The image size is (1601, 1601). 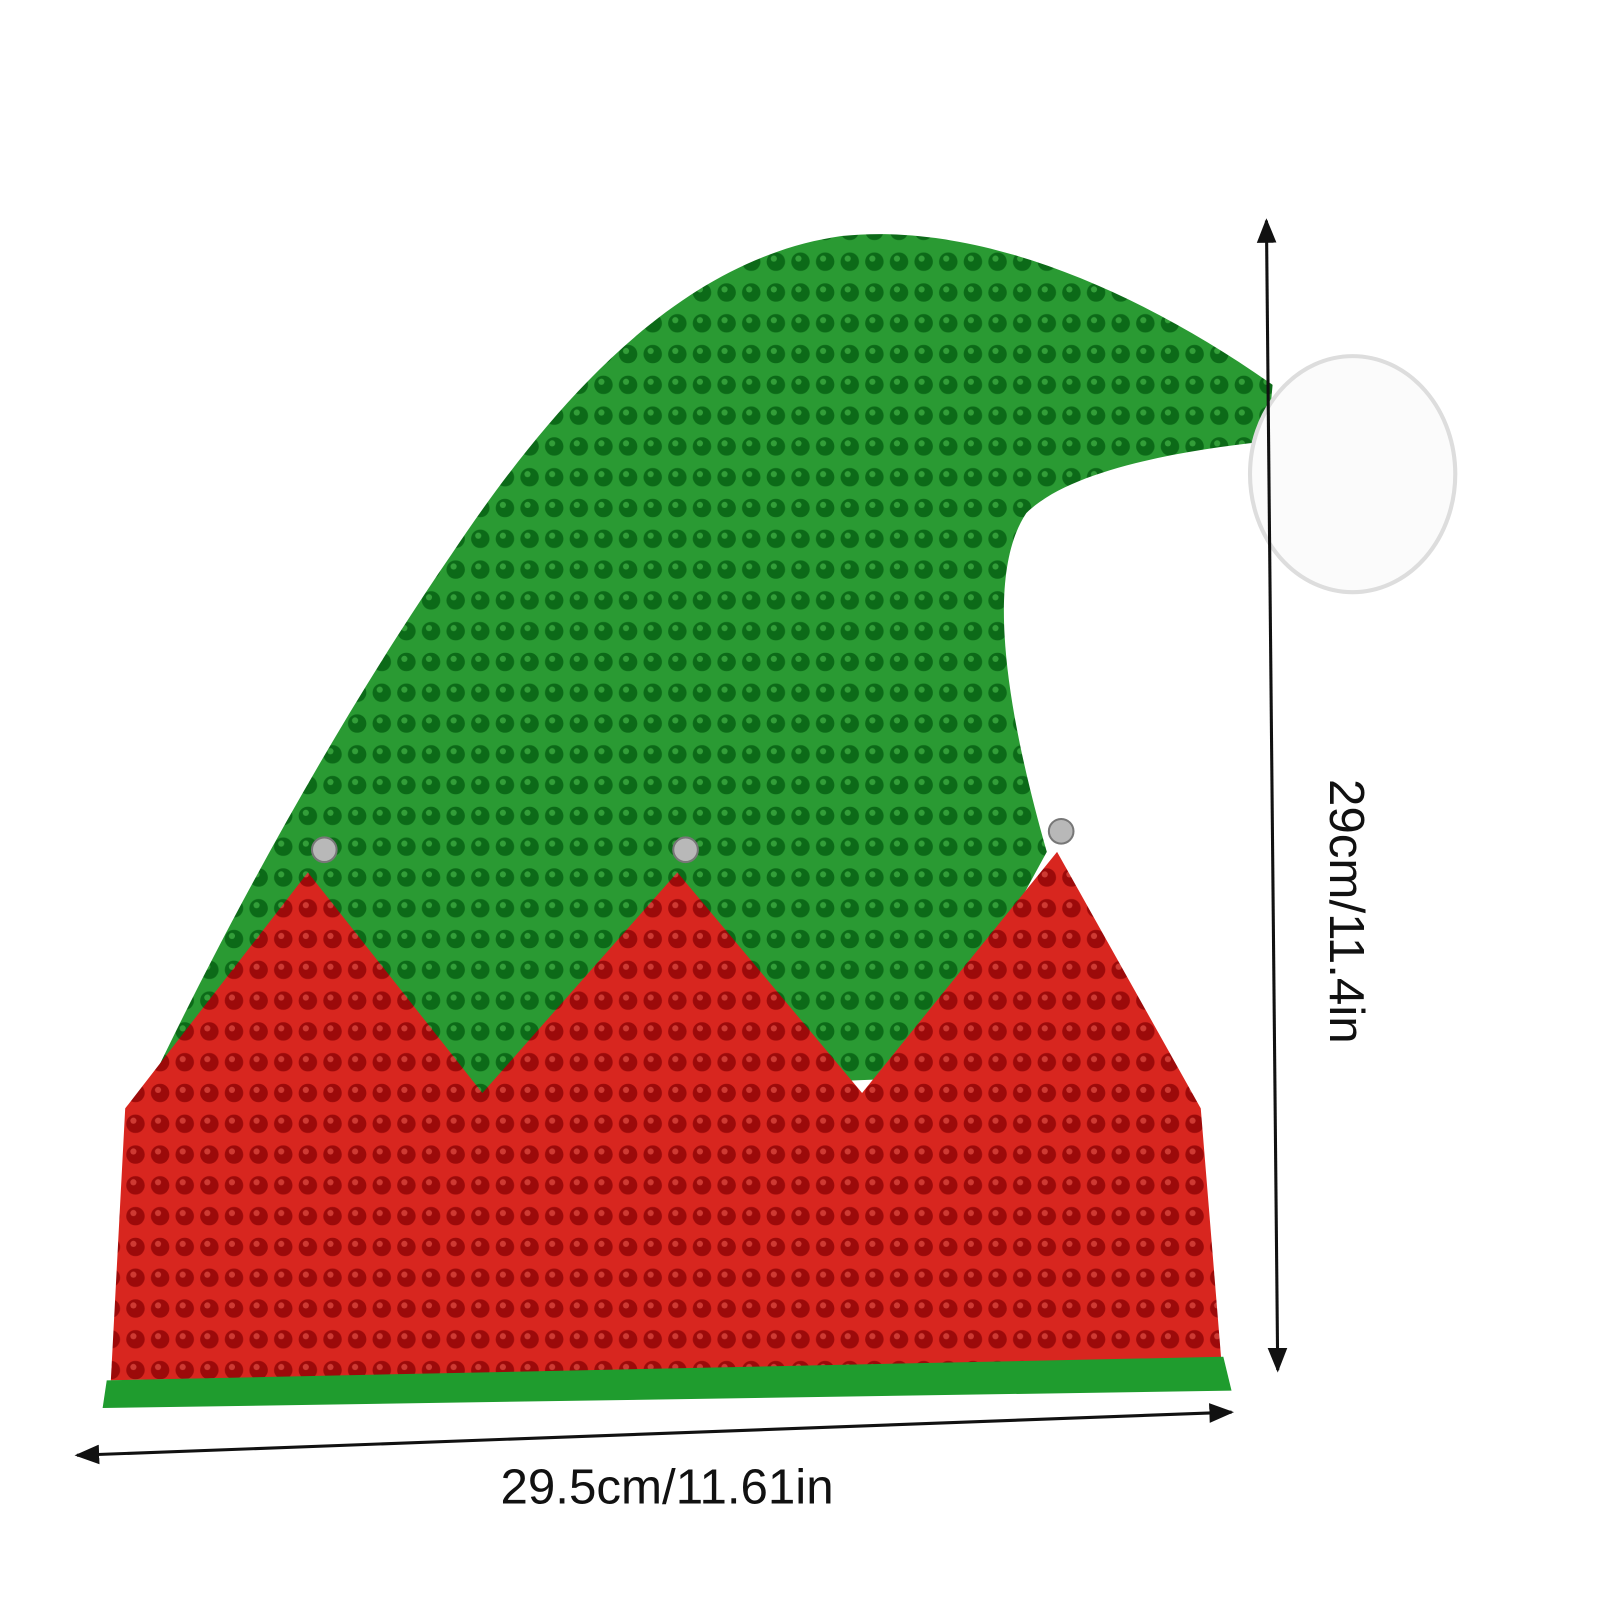 I want to click on height-label: 29cm/11.4in, so click(x=1346, y=911).